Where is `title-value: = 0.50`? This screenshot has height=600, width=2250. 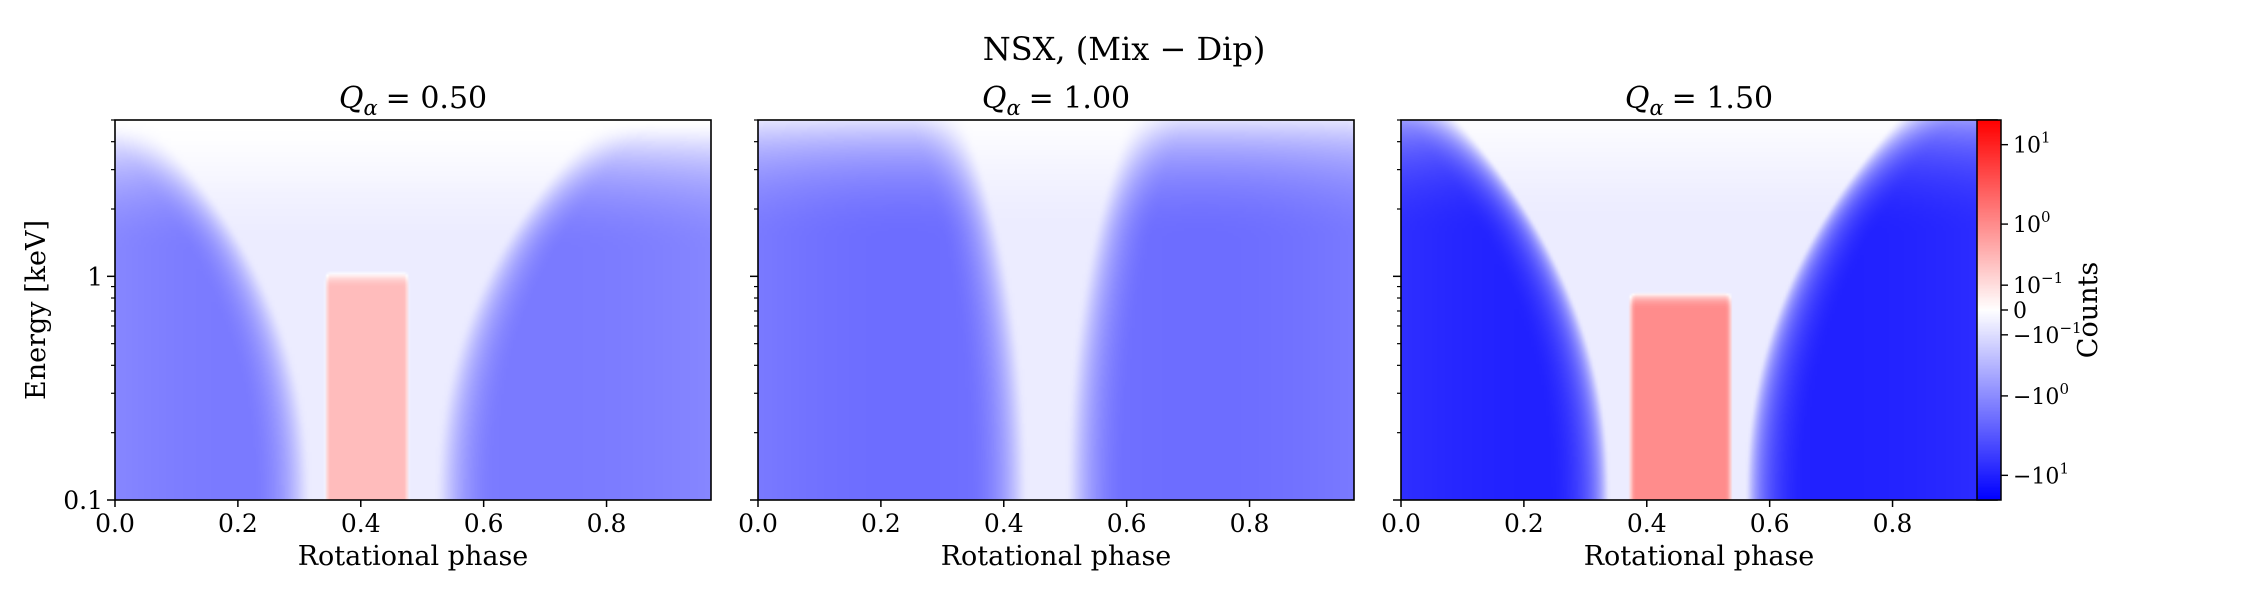
title-value: = 0.50 is located at coordinates (436, 98).